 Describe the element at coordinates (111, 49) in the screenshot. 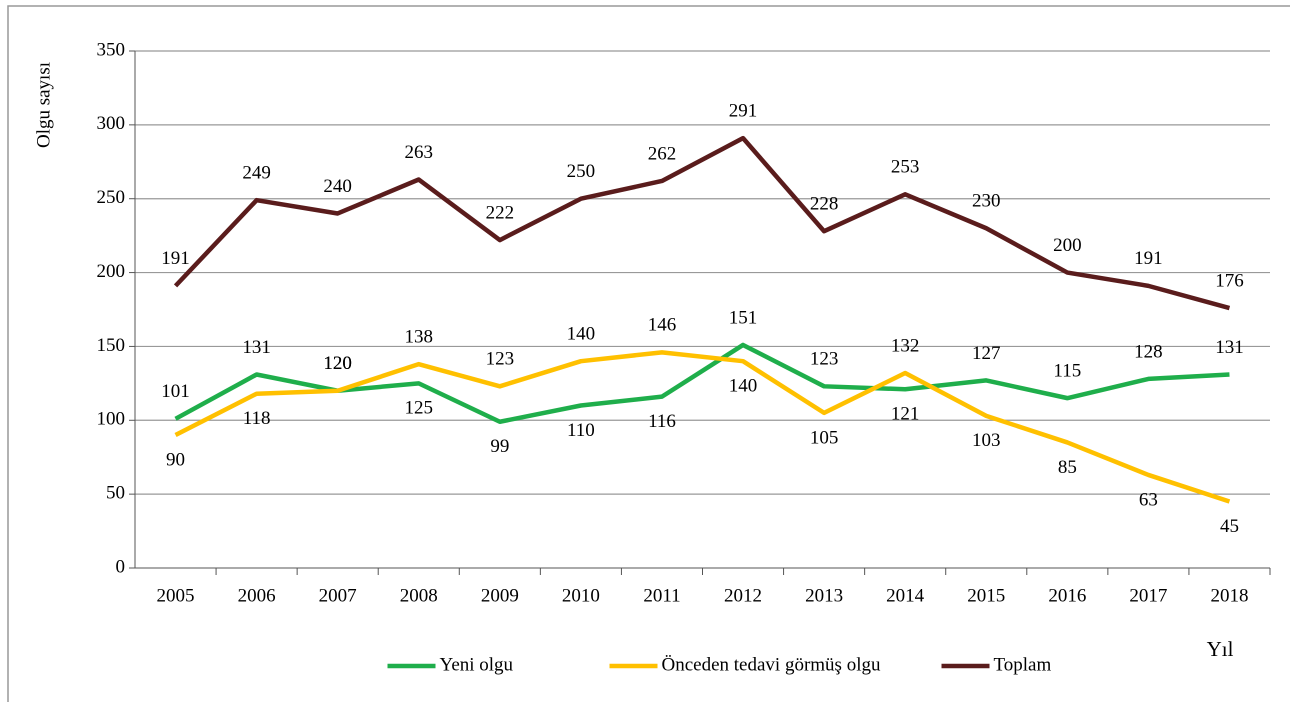

I see `y-tick-label: 350` at that location.